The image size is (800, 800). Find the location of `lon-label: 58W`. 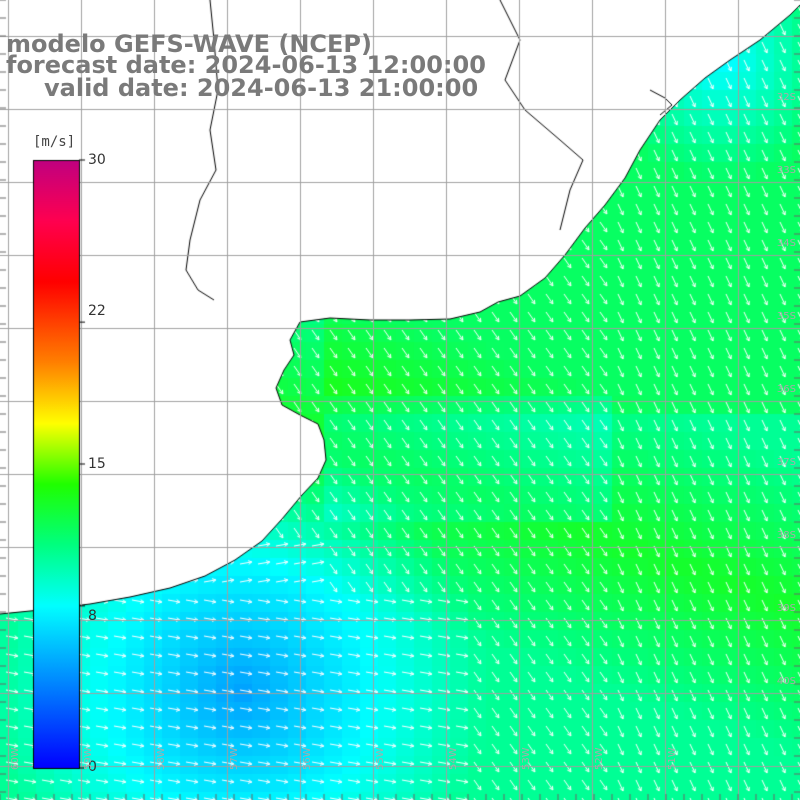

lon-label: 58W is located at coordinates (161, 758).